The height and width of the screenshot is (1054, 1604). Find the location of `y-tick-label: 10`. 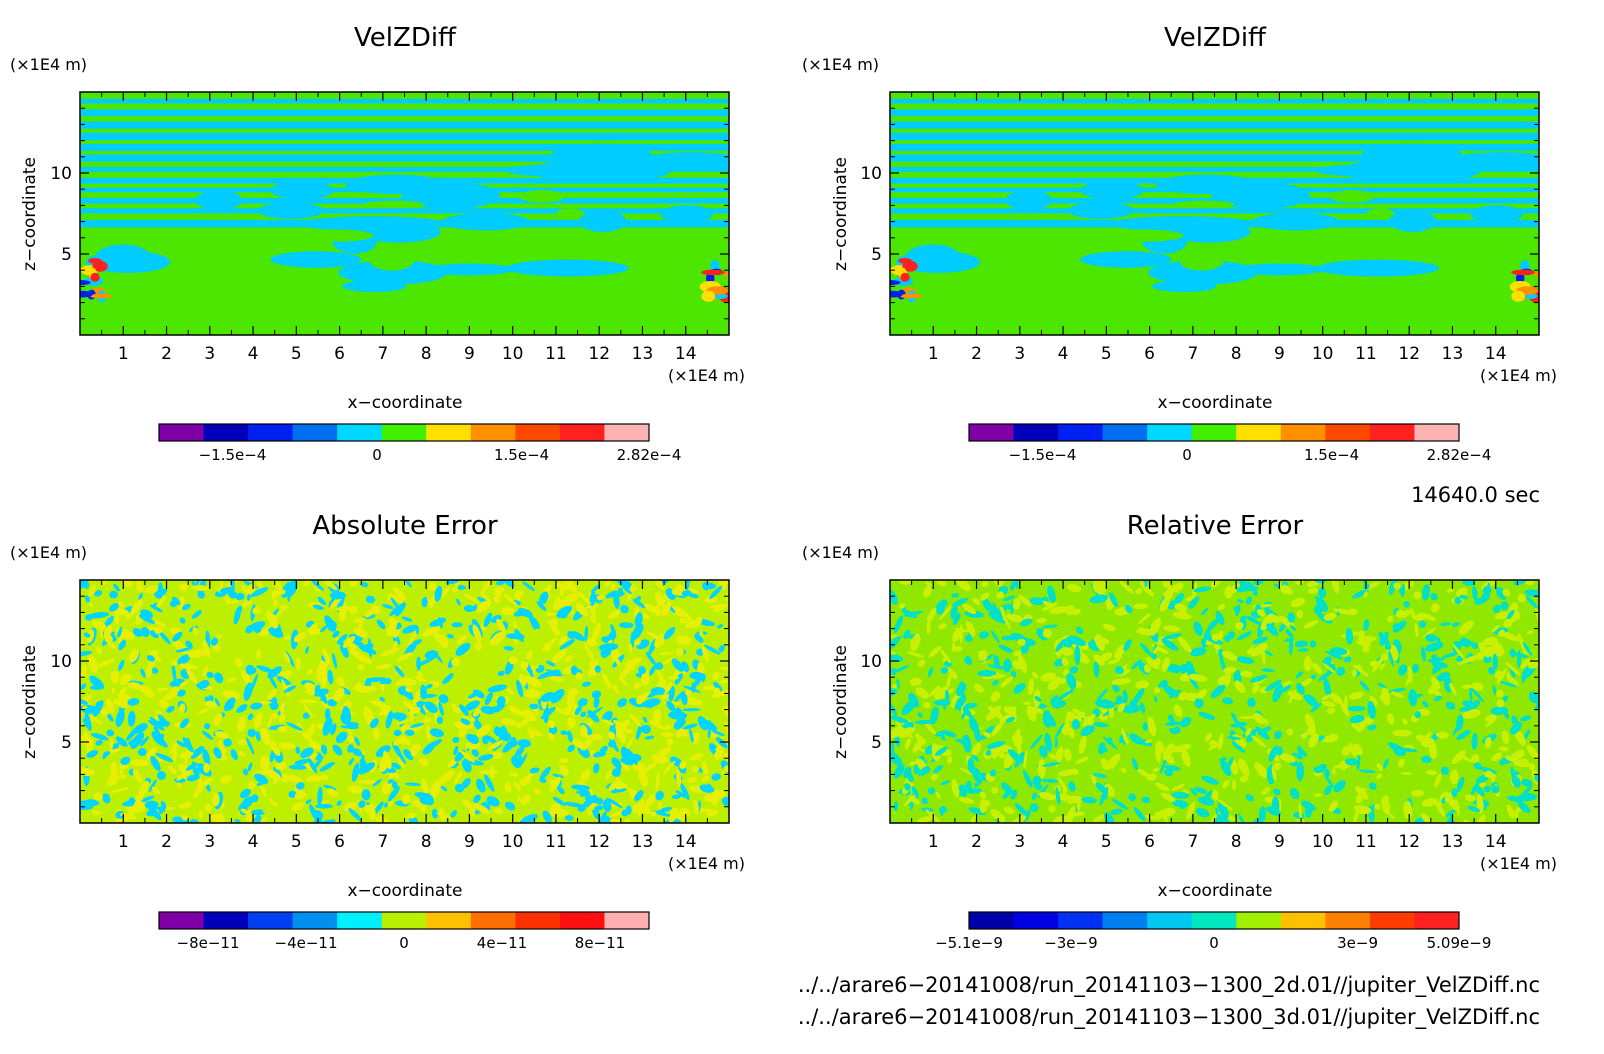

y-tick-label: 10 is located at coordinates (61, 662).